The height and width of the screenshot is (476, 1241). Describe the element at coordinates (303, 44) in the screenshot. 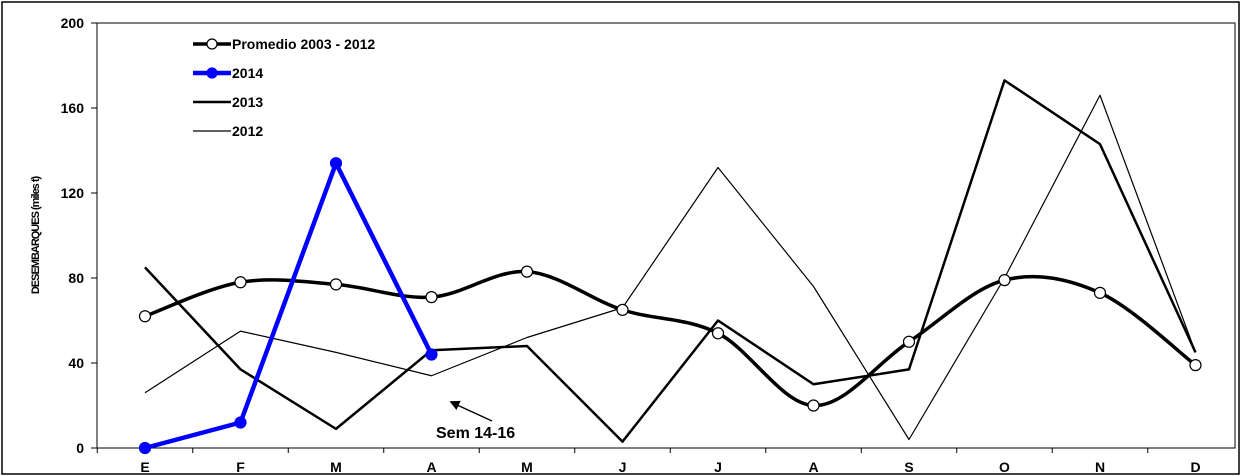

I see `legend-label: Promedio 2003 - 2012` at that location.